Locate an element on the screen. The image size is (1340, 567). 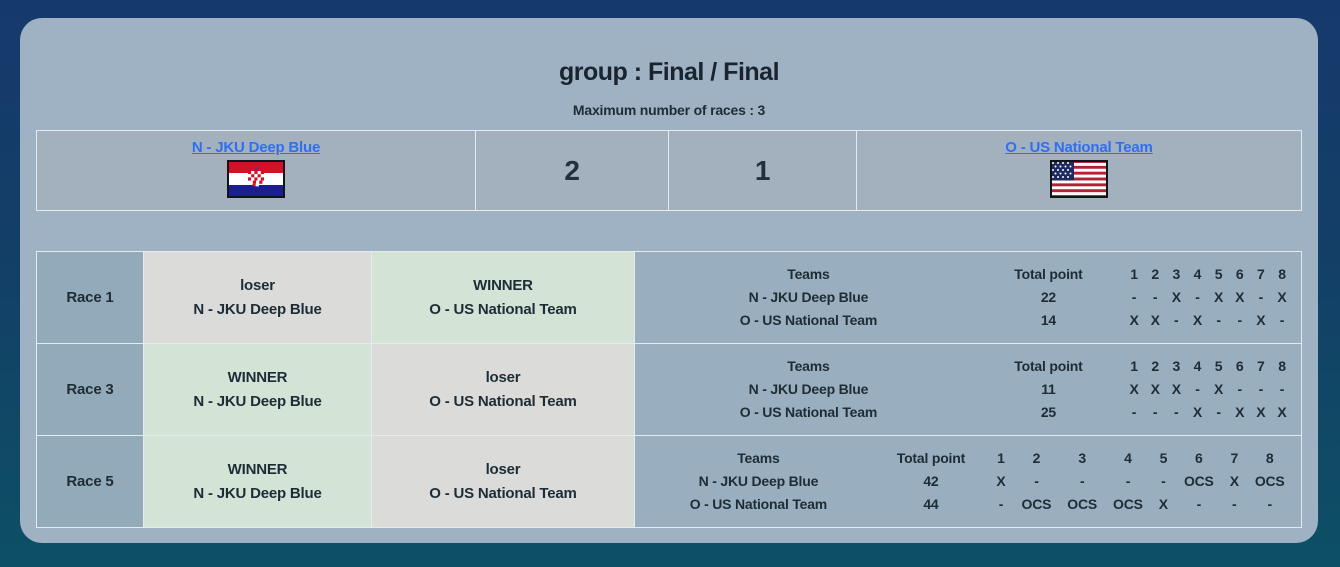
result-text: WINNER is located at coordinates (503, 285).